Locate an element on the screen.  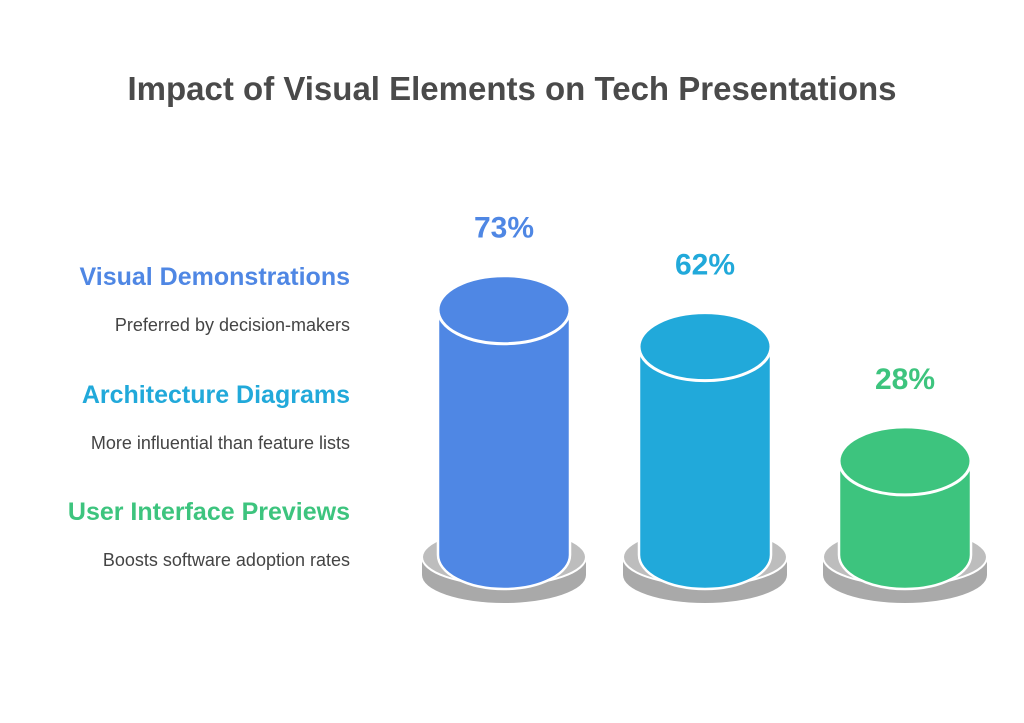
legend-name: Architecture Diagrams is located at coordinates (215, 395).